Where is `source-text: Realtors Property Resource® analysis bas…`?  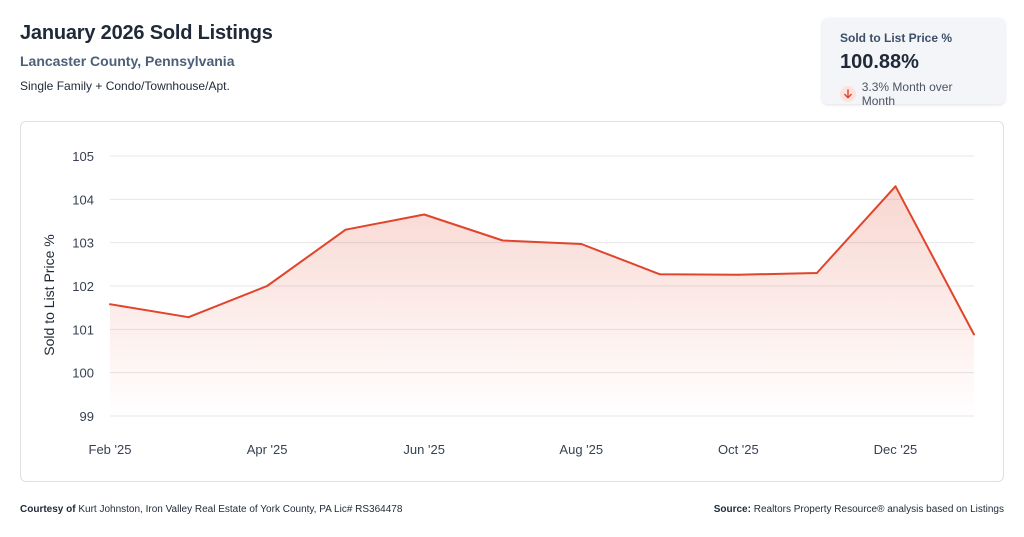 source-text: Realtors Property Resource® analysis bas… is located at coordinates (878, 509).